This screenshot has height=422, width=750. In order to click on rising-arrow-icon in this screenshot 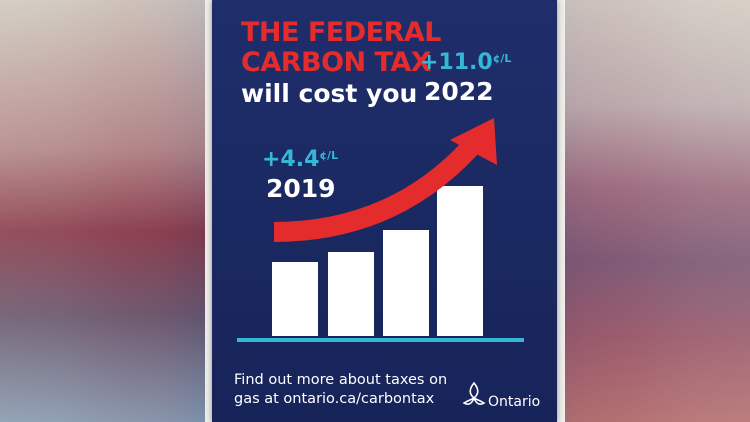, I will do `click(375, 191)`.